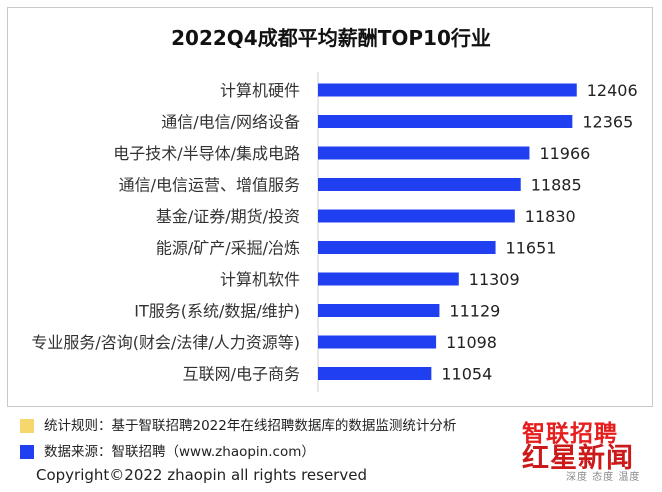 This screenshot has width=662, height=492. What do you see at coordinates (612, 90) in the screenshot?
I see `value-label: 12406` at bounding box center [612, 90].